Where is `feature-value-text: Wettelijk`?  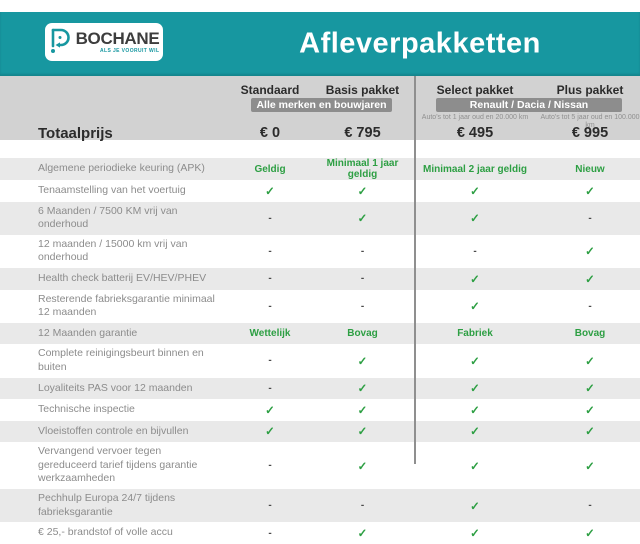 feature-value-text: Wettelijk is located at coordinates (270, 334).